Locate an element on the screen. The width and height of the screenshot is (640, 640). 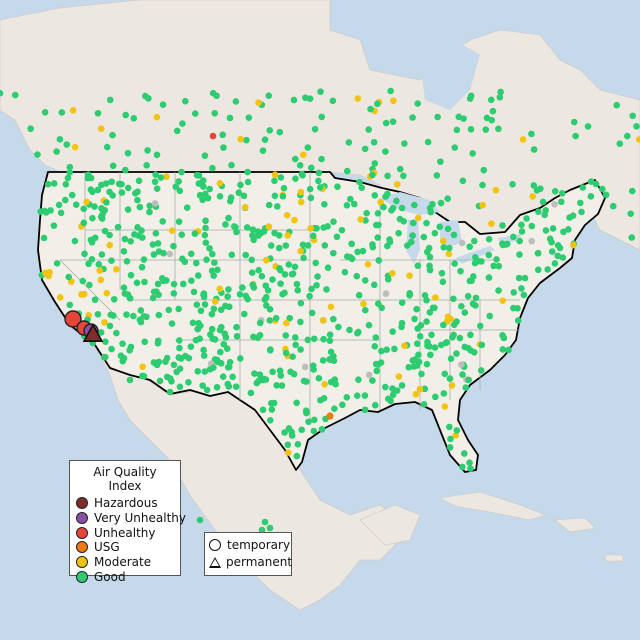
unhealthy-marker is located at coordinates (213, 136).